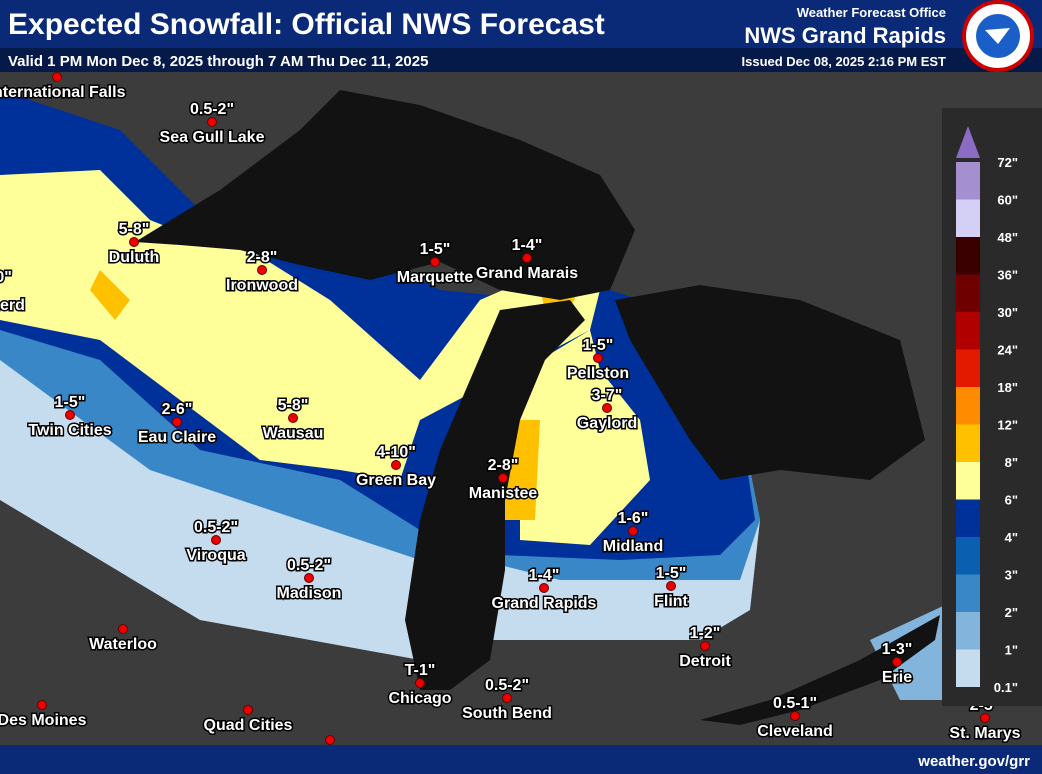 This screenshot has width=1042, height=774. What do you see at coordinates (12, 305) in the screenshot?
I see `city-name: Brainerd` at bounding box center [12, 305].